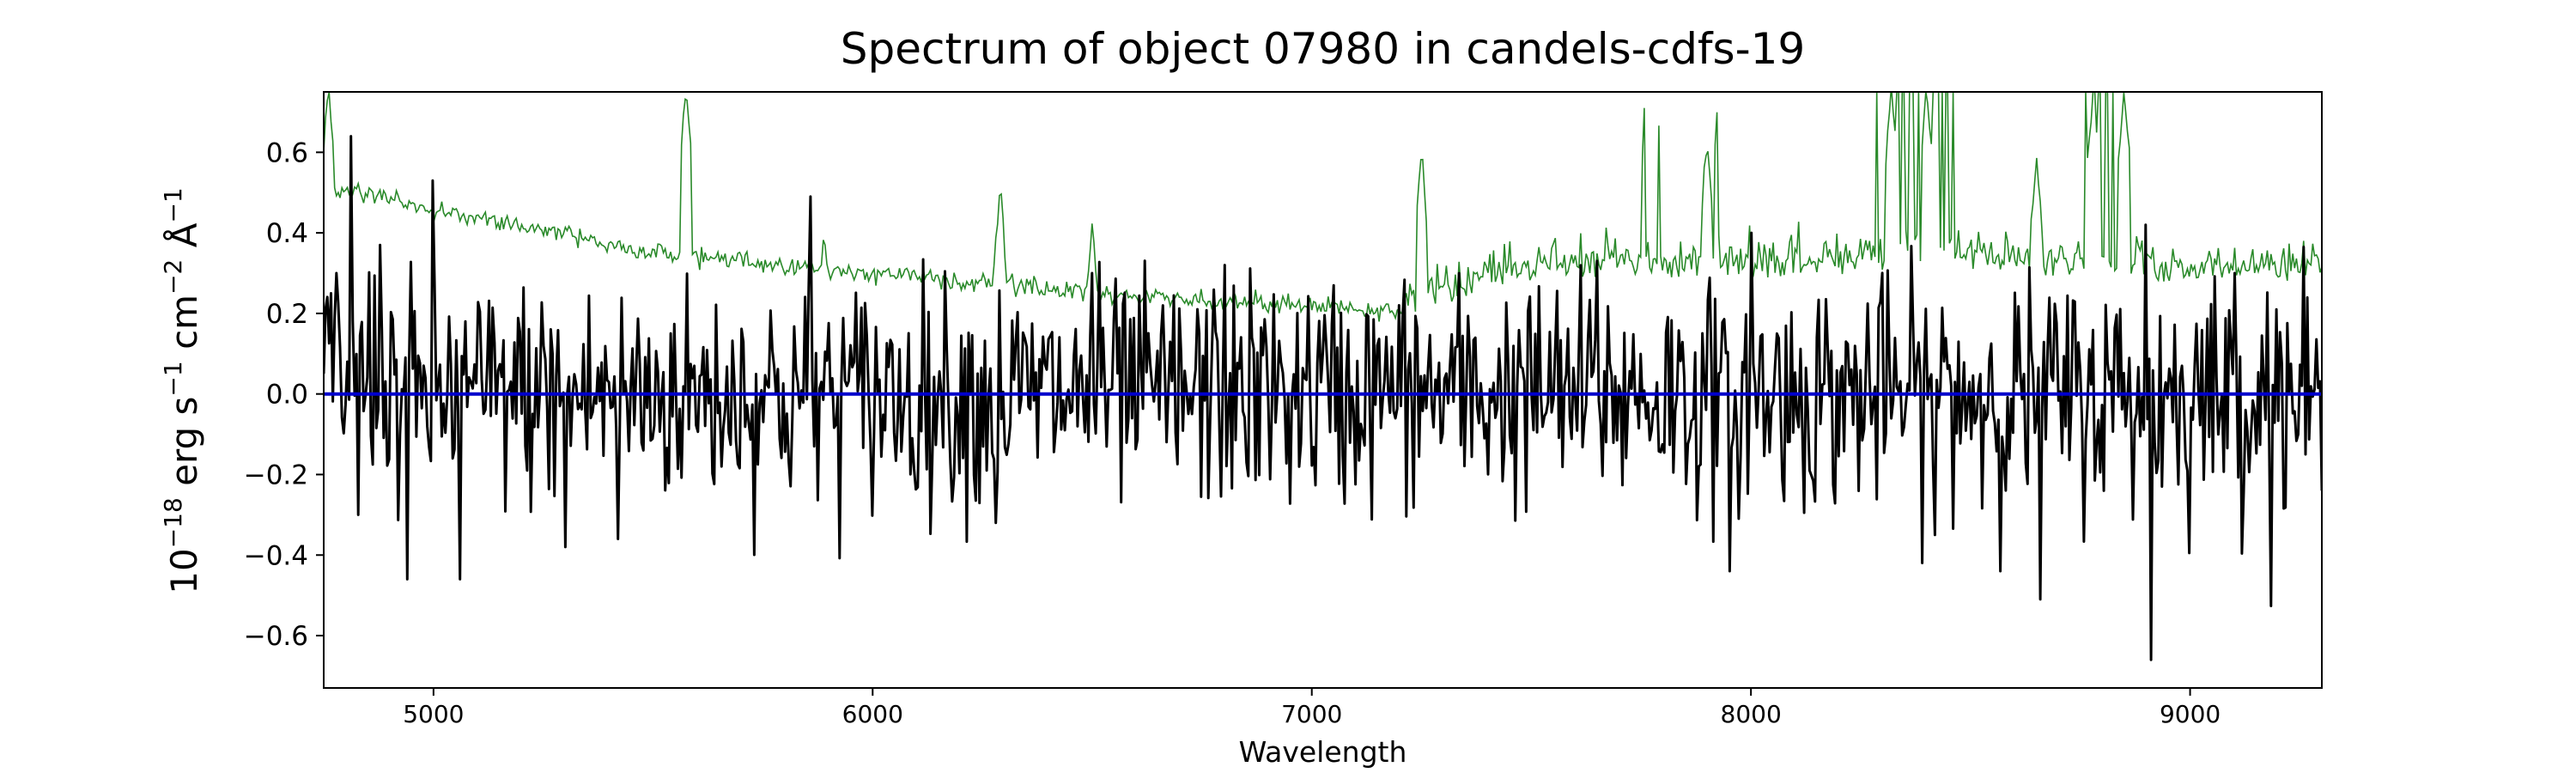 The image size is (2576, 773). I want to click on x-tick-label: 8000, so click(1751, 714).